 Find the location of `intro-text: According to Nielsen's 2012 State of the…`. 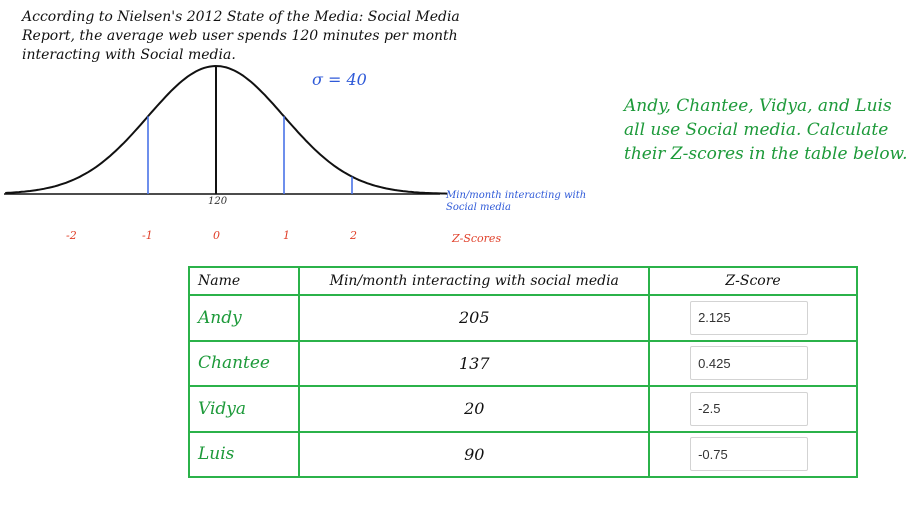

intro-text: According to Nielsen's 2012 State of the… is located at coordinates (241, 36).